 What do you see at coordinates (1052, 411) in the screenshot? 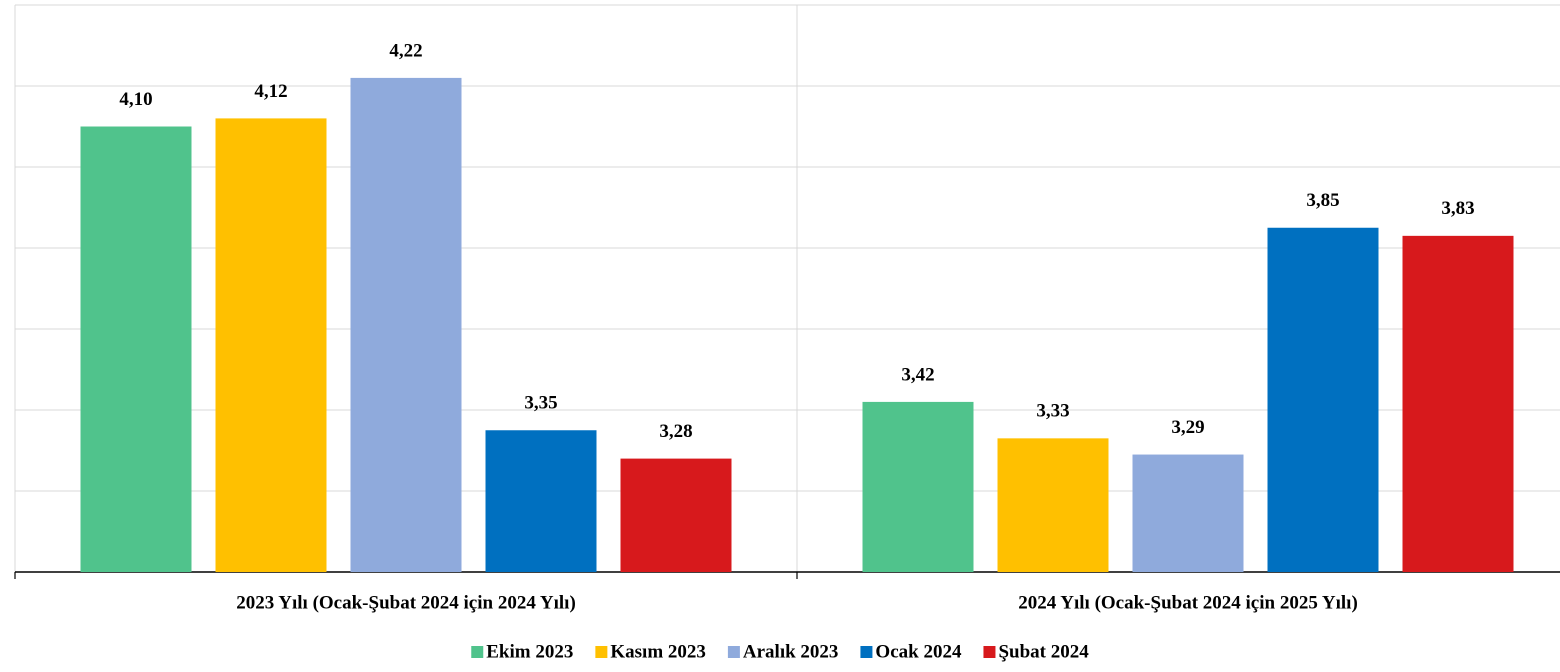
I see `data-label: 3,33` at bounding box center [1052, 411].